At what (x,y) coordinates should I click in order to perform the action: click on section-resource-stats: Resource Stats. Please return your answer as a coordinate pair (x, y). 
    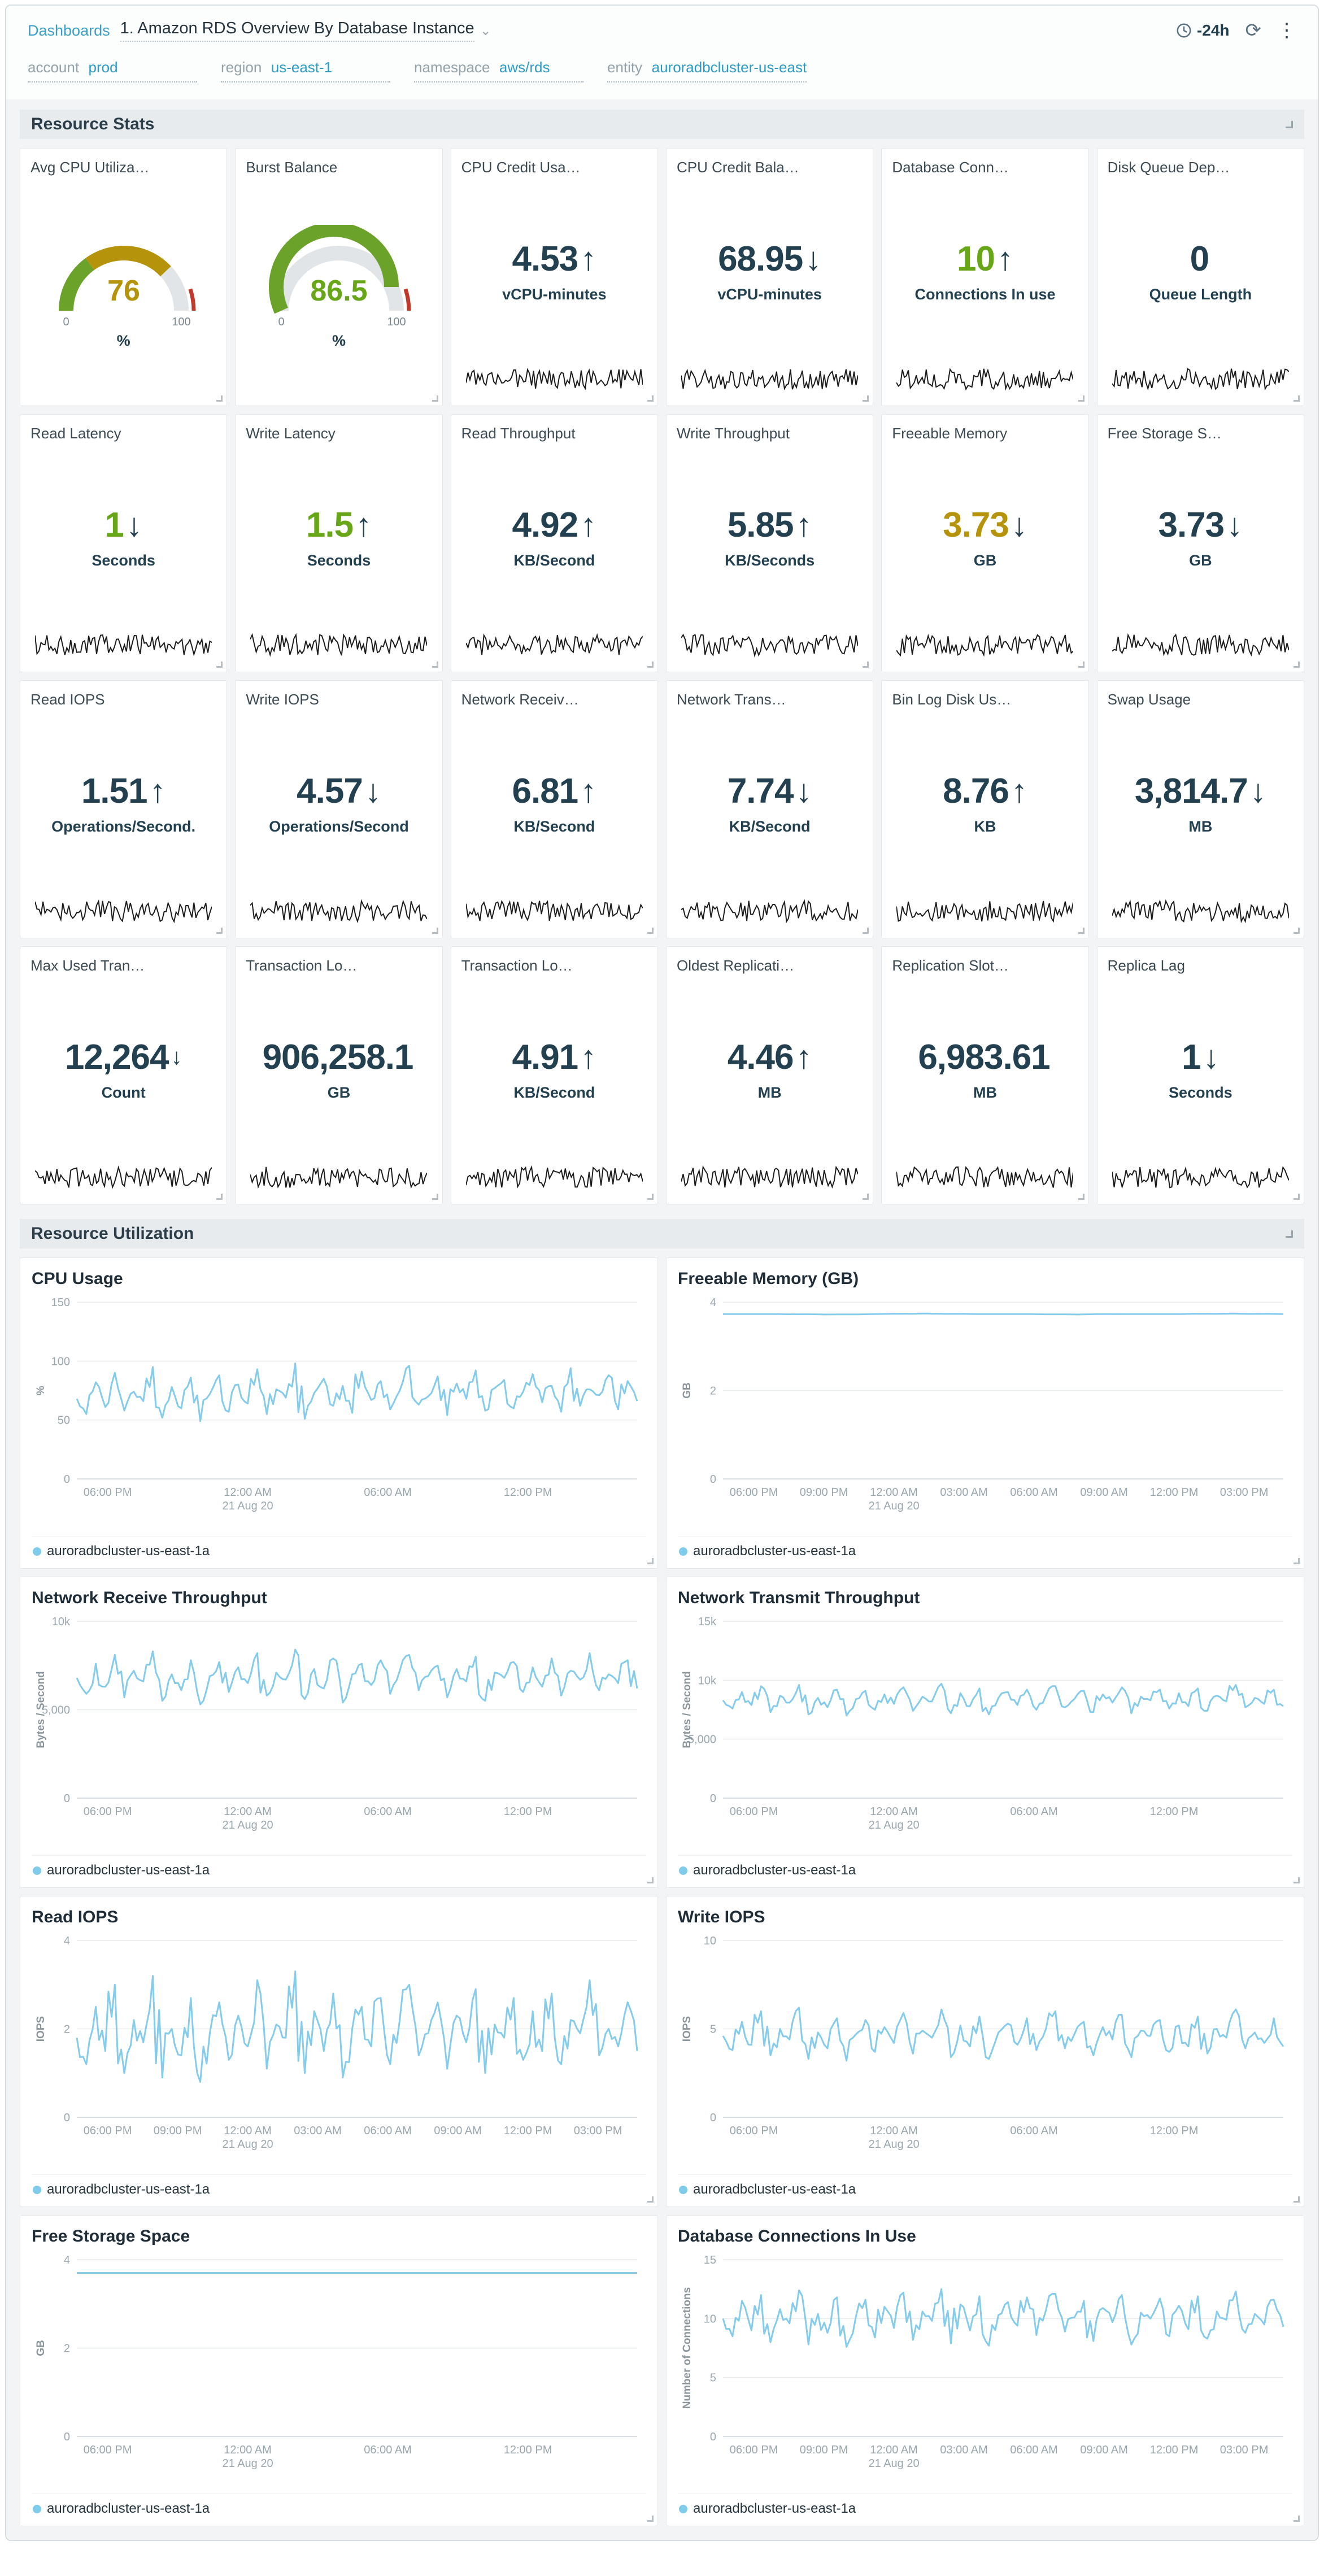
    Looking at the image, I should click on (662, 124).